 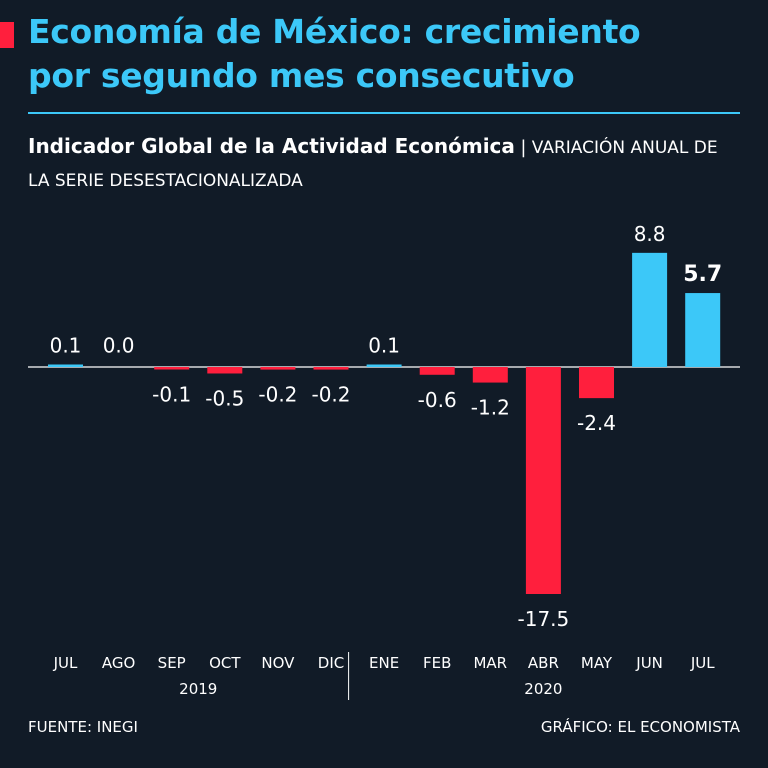 What do you see at coordinates (277, 395) in the screenshot?
I see `data-label-5: -0.2` at bounding box center [277, 395].